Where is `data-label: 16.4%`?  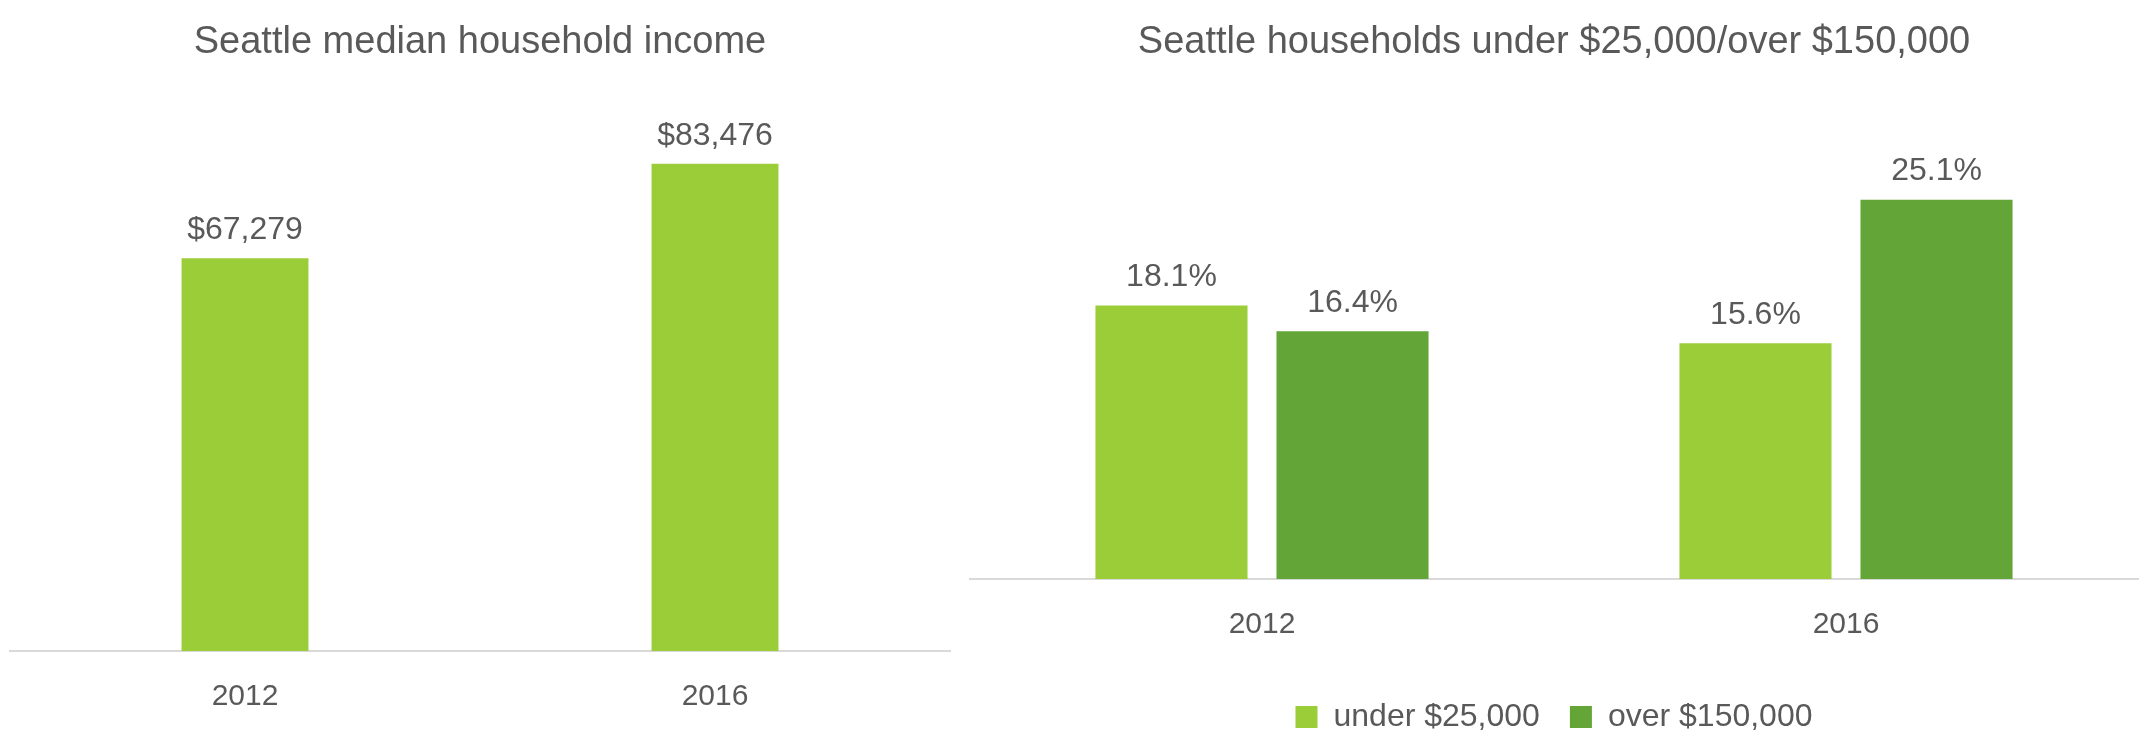
data-label: 16.4% is located at coordinates (1352, 300).